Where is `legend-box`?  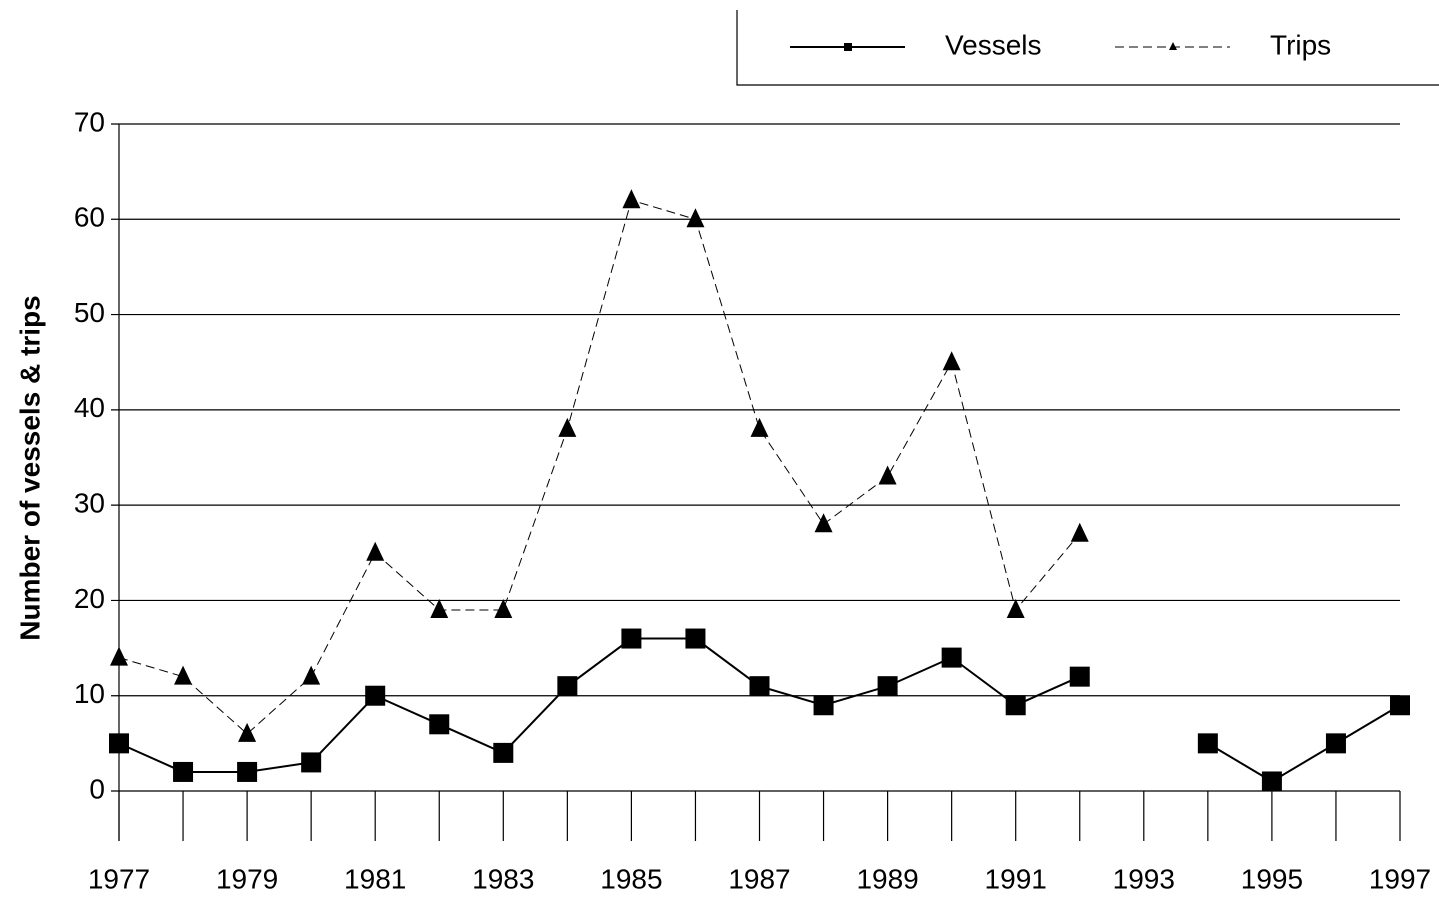
legend-box is located at coordinates (1087, 48).